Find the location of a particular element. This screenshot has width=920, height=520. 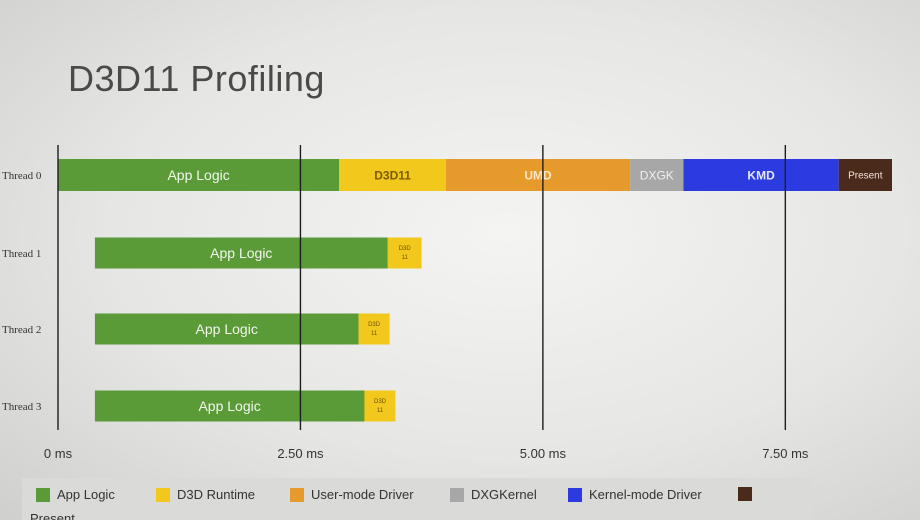

legend-item-d3d: D3D Runtime is located at coordinates (205, 494).